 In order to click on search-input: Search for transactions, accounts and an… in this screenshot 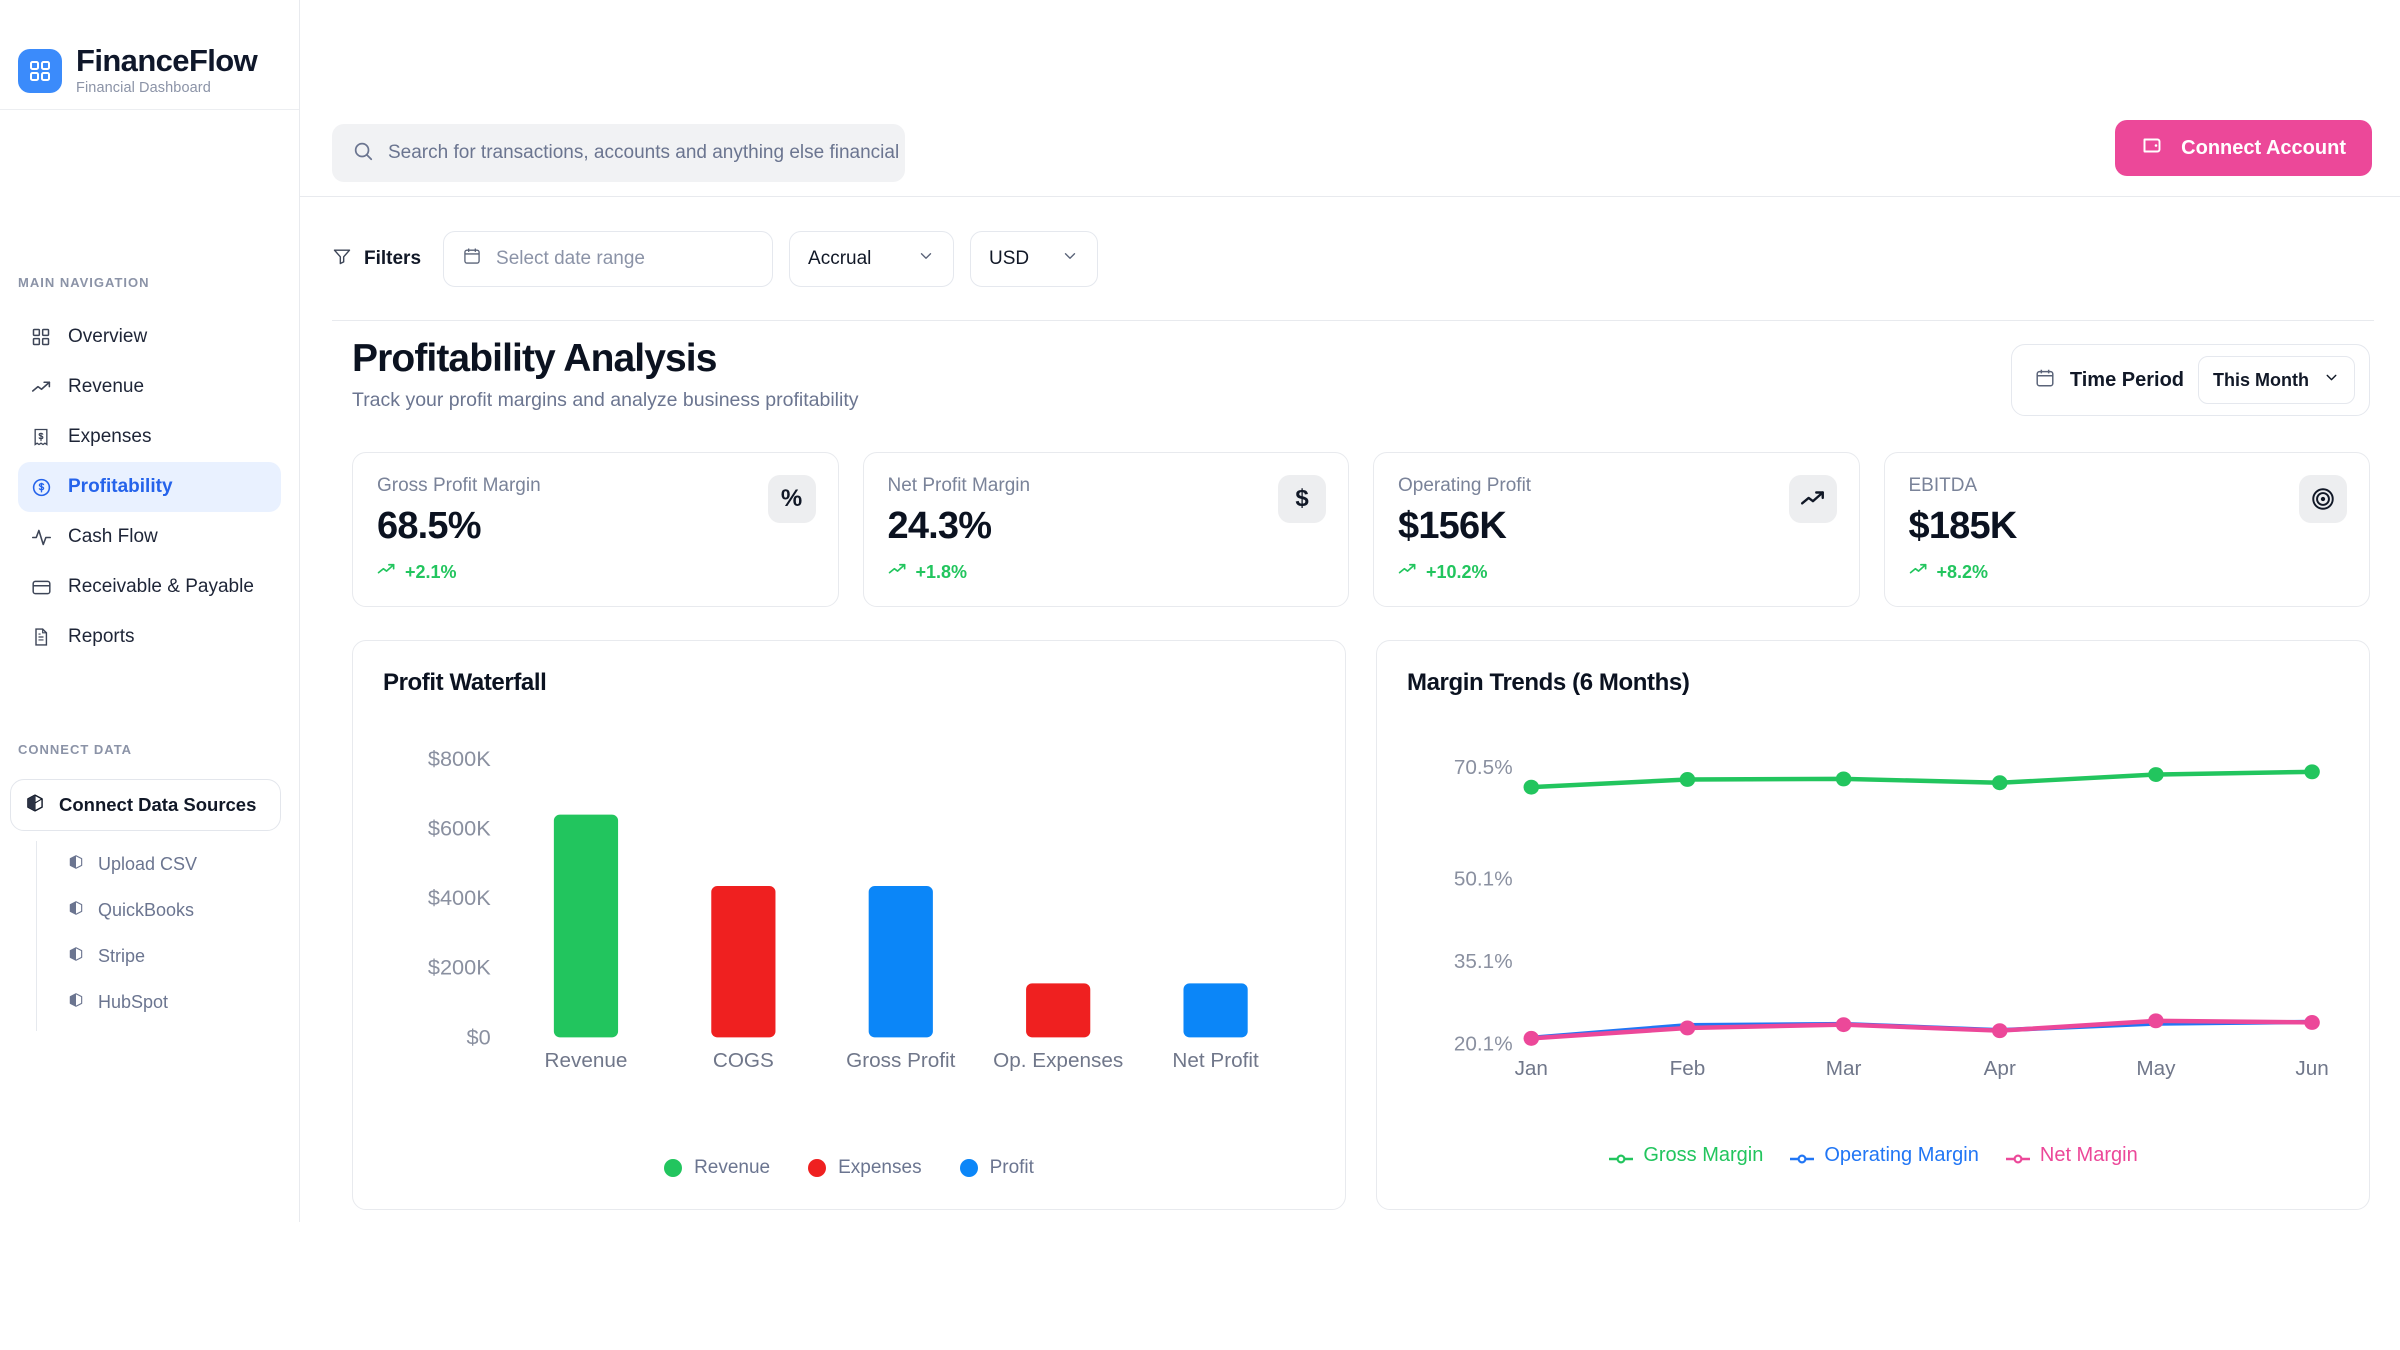, I will do `click(618, 153)`.